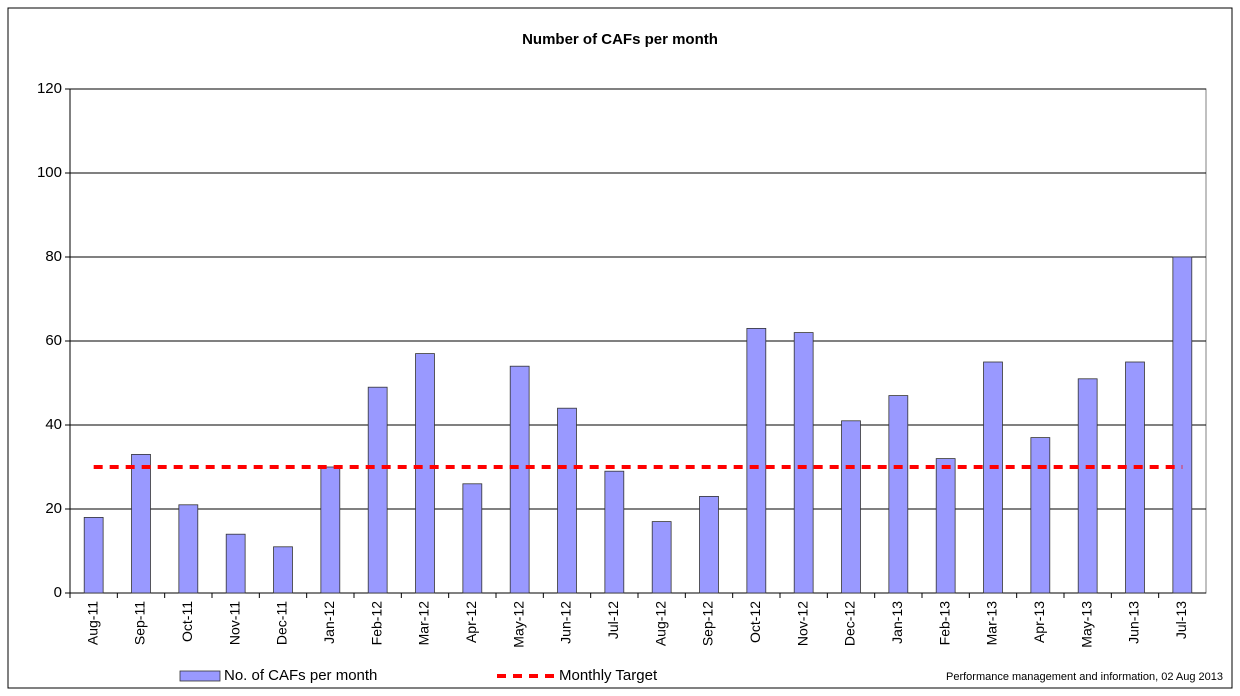  I want to click on chart-title: Number of CAFs per month, so click(620, 39).